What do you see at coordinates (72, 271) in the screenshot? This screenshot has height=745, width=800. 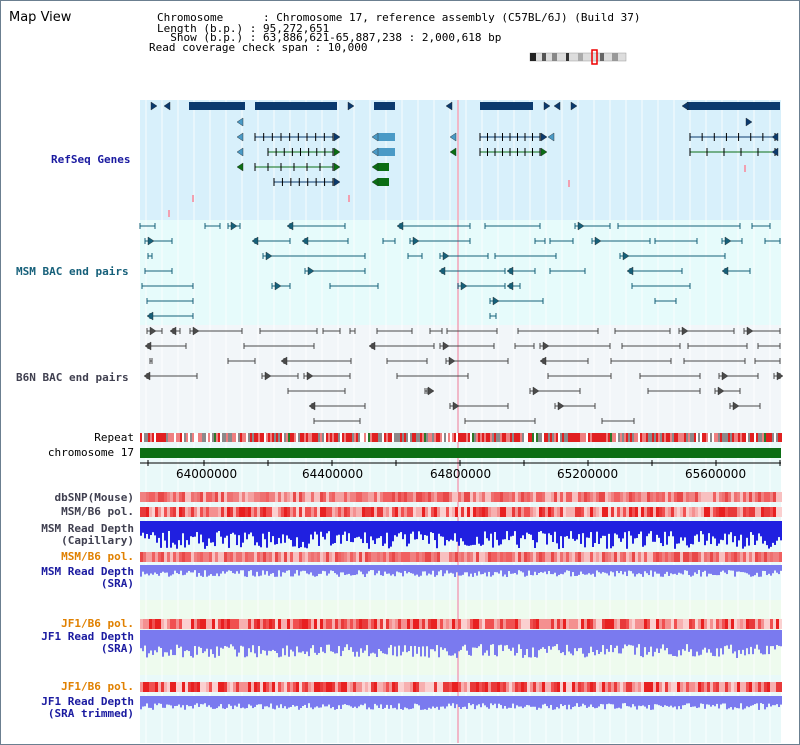 I see `track-label-msm-bac: MSM BAC end pairs` at bounding box center [72, 271].